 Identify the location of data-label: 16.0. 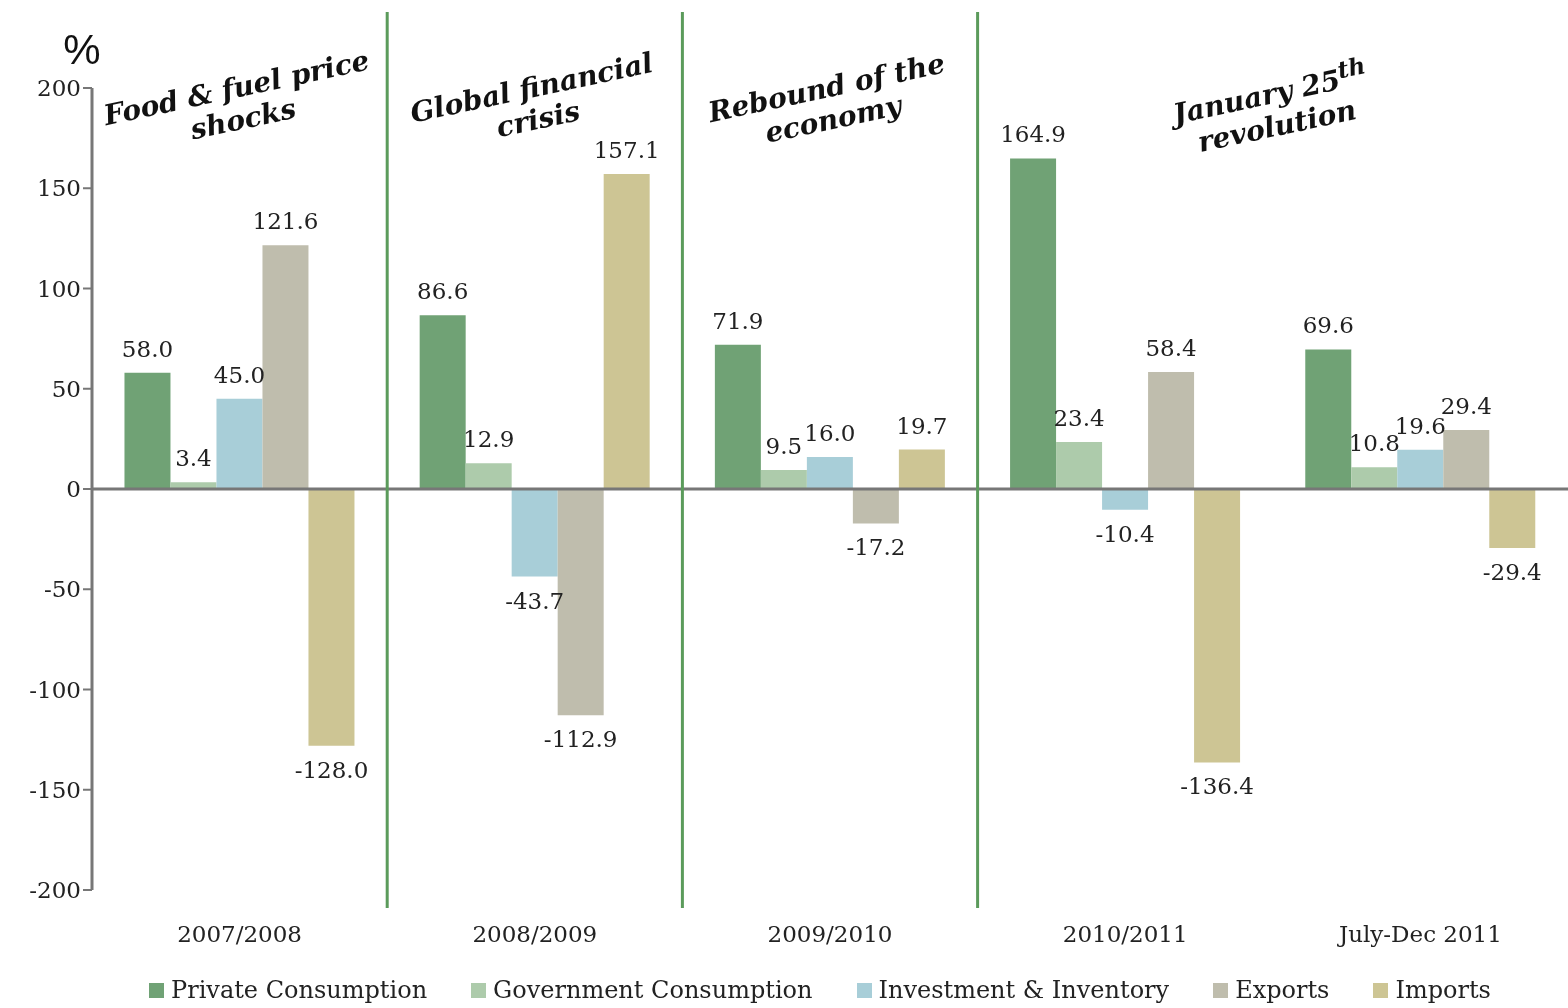
(830, 432).